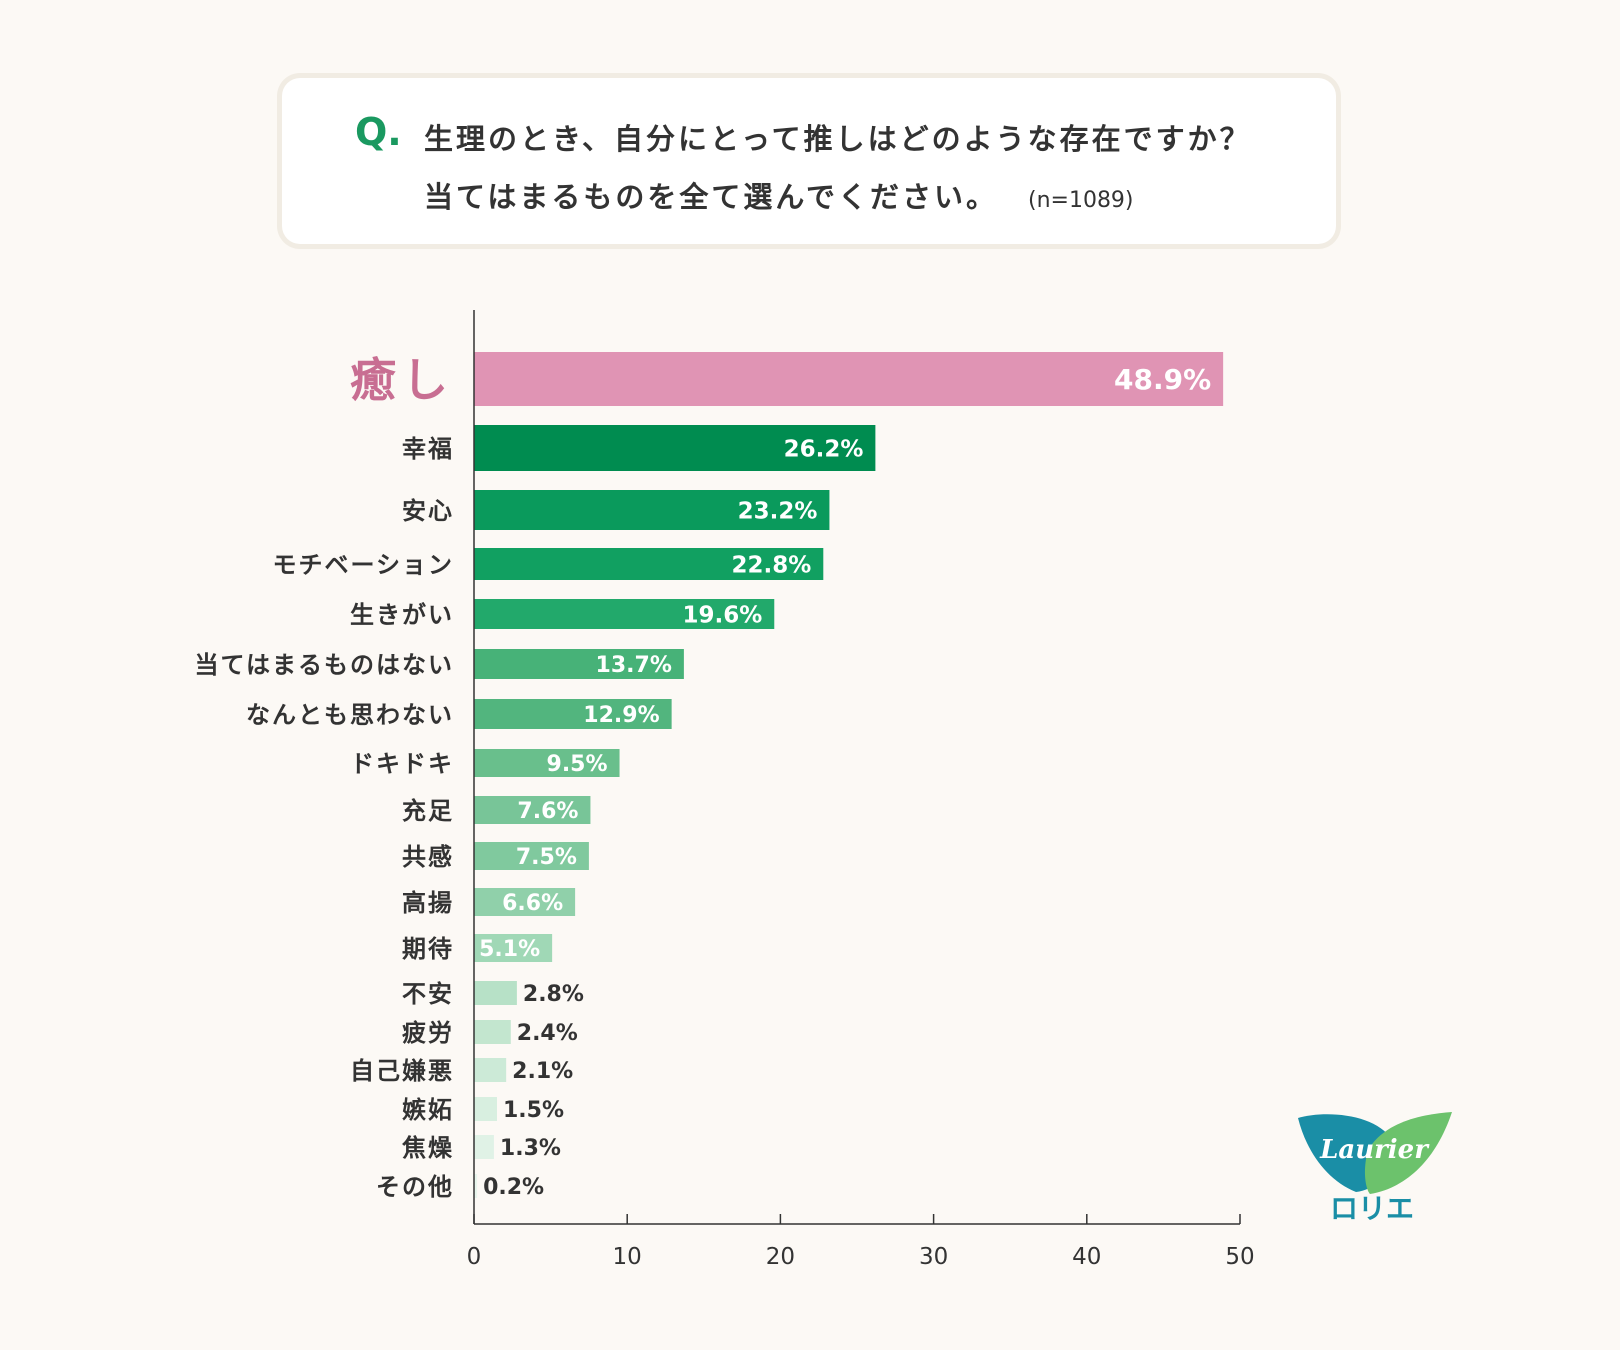  I want to click on logo-brand-text: Laurier, so click(1374, 1150).